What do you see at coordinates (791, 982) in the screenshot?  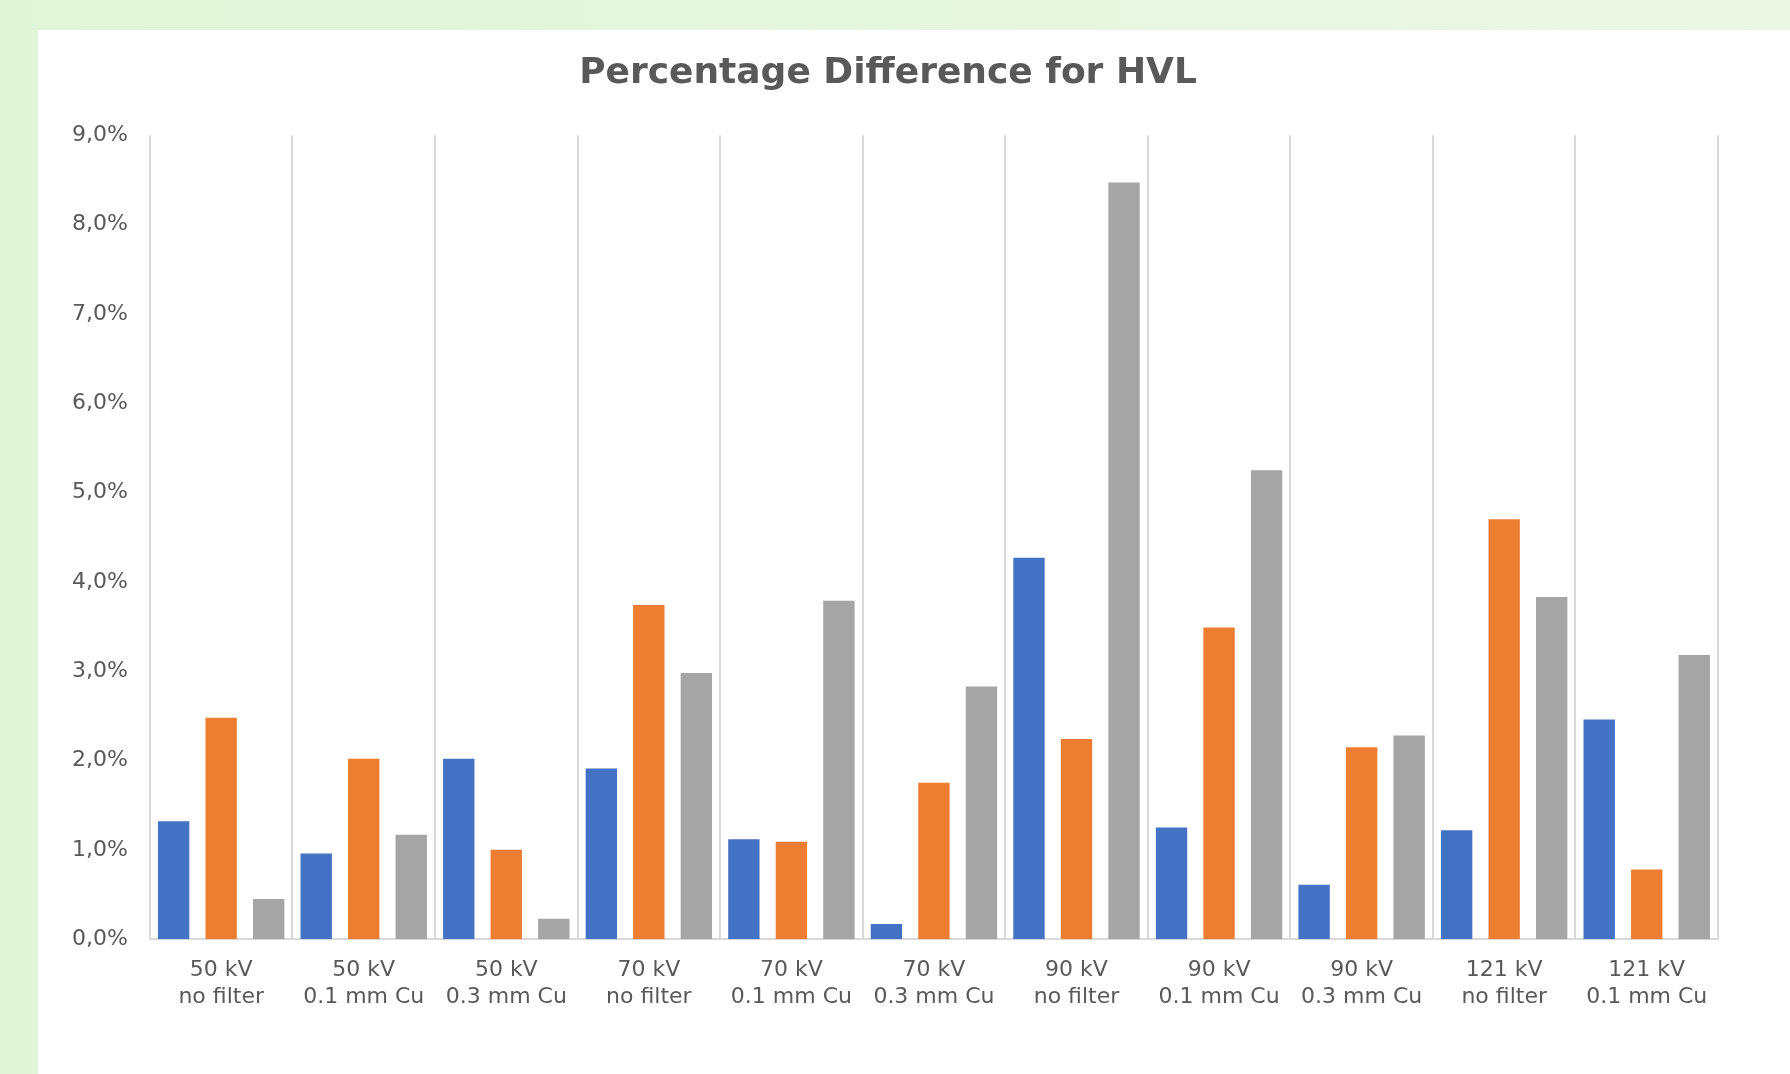 I see `x-tick-label: 70 kV 0.1 mm Cu` at bounding box center [791, 982].